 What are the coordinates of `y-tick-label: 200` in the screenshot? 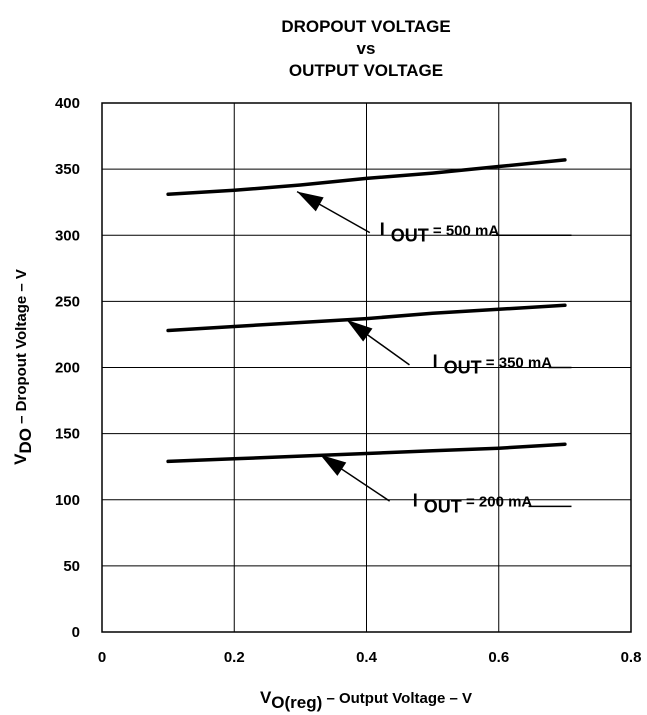 It's located at (67, 368).